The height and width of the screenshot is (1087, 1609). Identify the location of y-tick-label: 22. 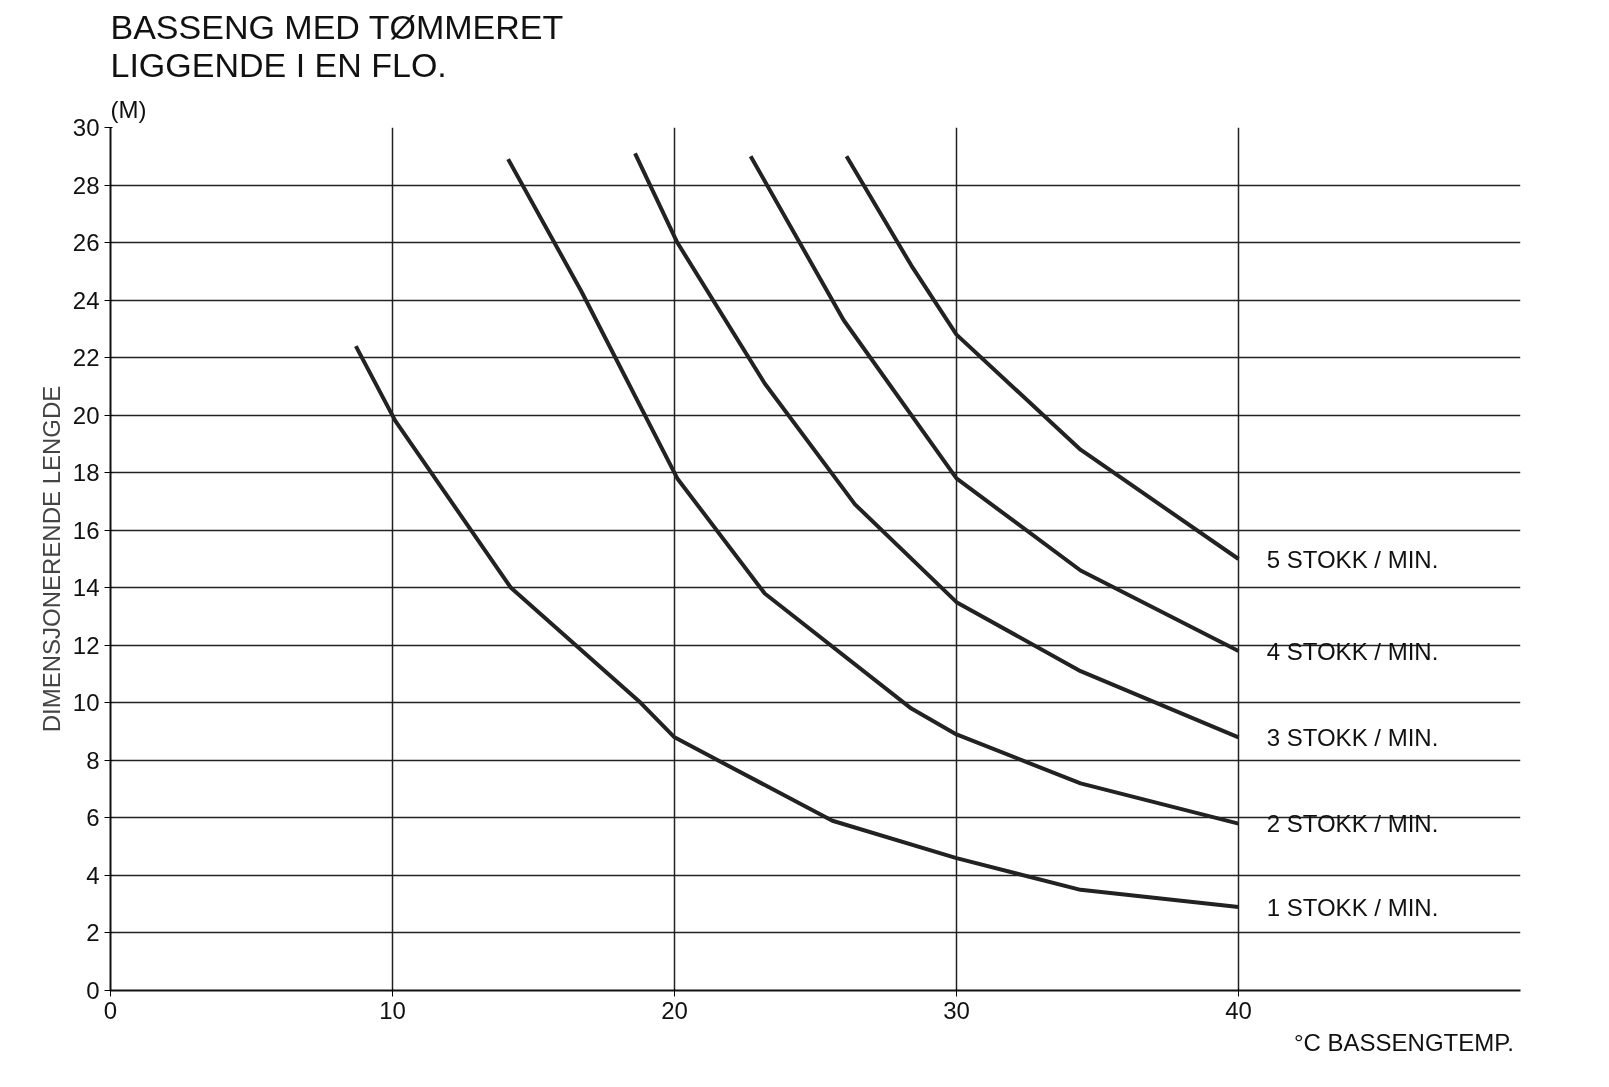
(86, 358).